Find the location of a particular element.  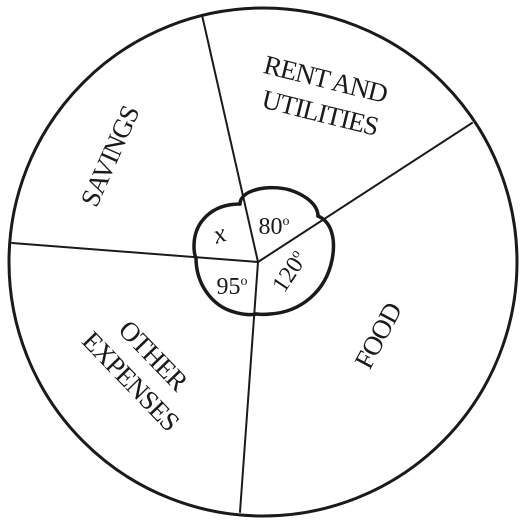

angle-value-95: 95 is located at coordinates (229, 287).